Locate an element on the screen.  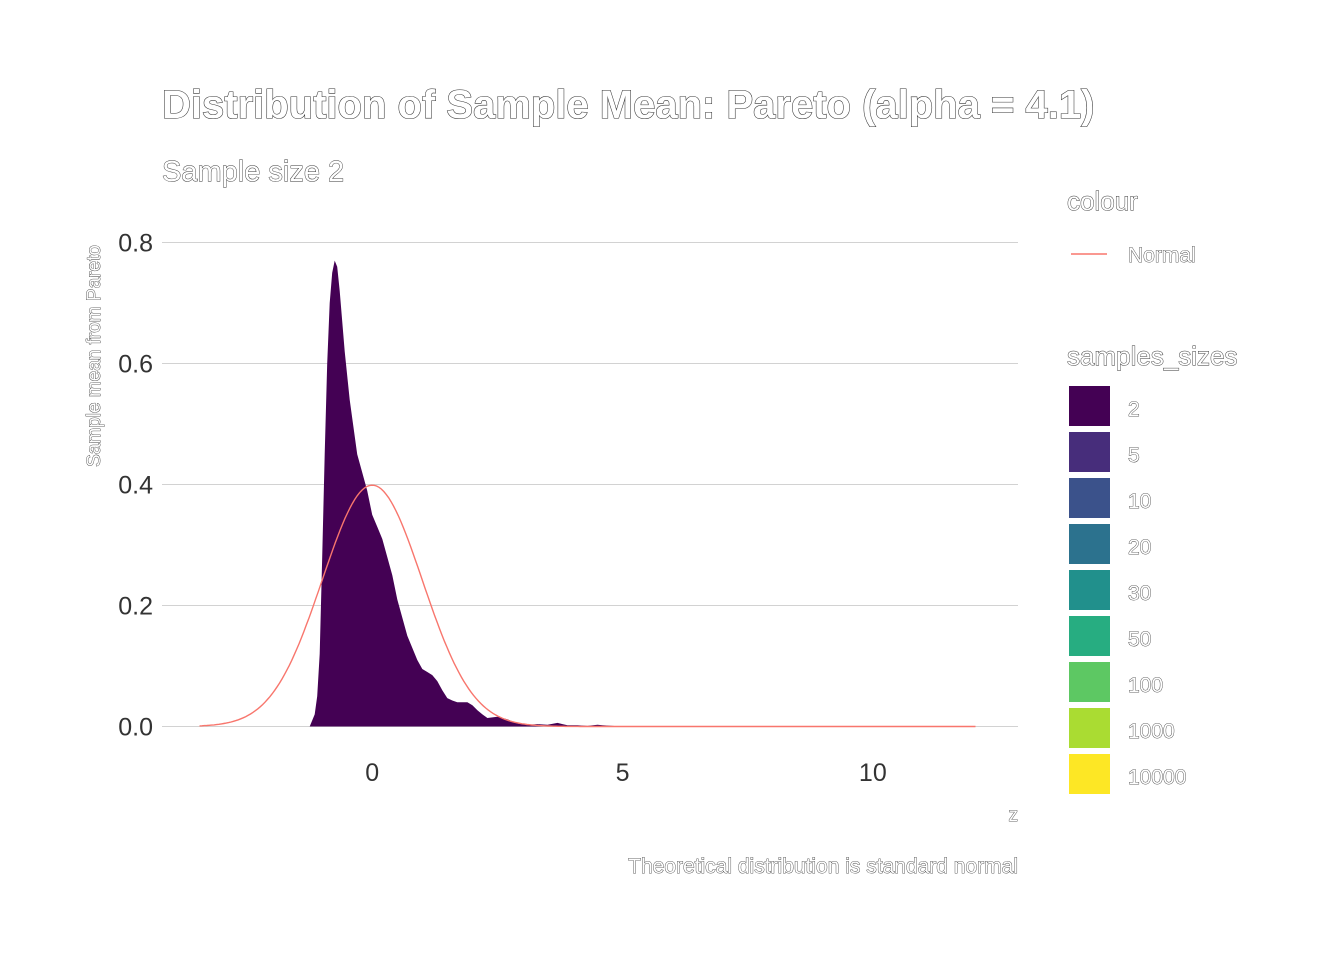
x-tick-label-2: 10 is located at coordinates (873, 773).